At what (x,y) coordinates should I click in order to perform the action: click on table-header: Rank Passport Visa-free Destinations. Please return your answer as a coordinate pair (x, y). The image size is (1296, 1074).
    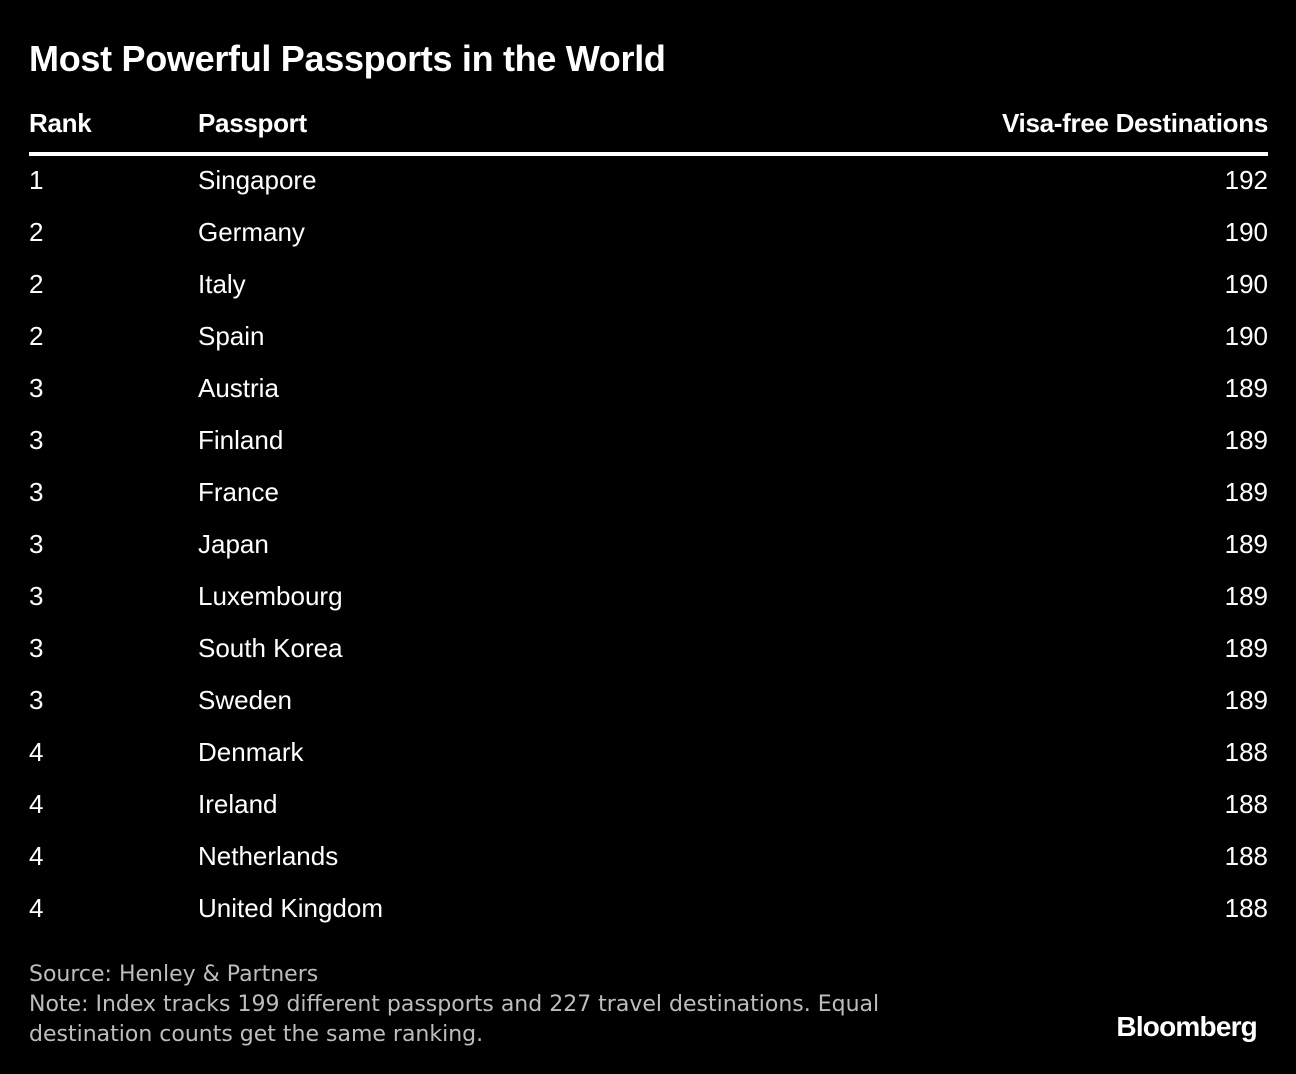
    Looking at the image, I should click on (648, 130).